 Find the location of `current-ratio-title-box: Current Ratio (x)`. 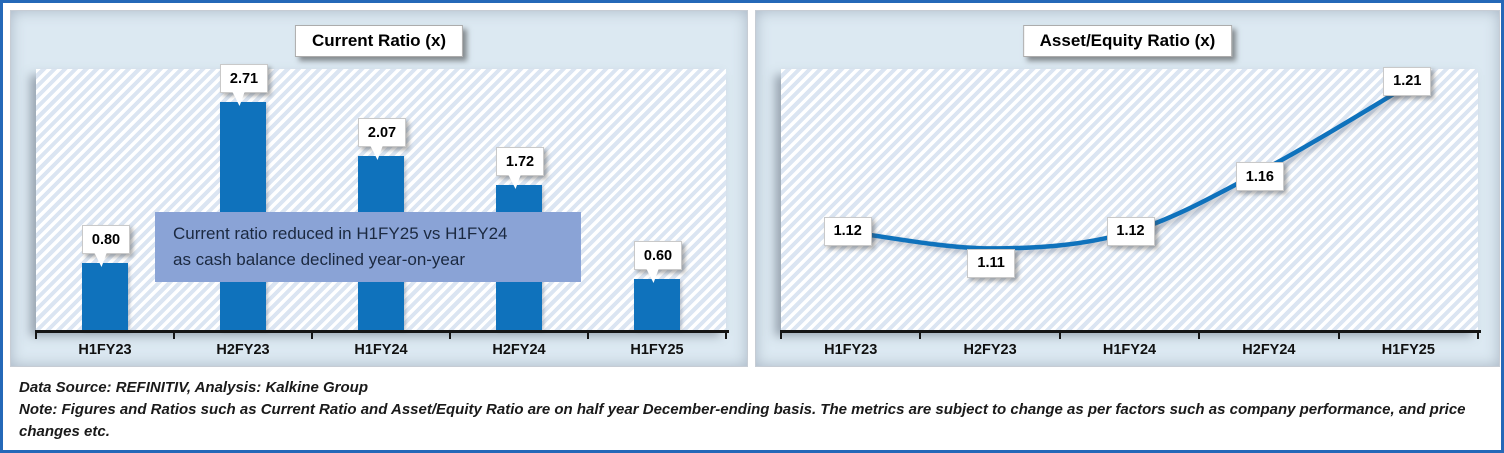

current-ratio-title-box: Current Ratio (x) is located at coordinates (379, 41).